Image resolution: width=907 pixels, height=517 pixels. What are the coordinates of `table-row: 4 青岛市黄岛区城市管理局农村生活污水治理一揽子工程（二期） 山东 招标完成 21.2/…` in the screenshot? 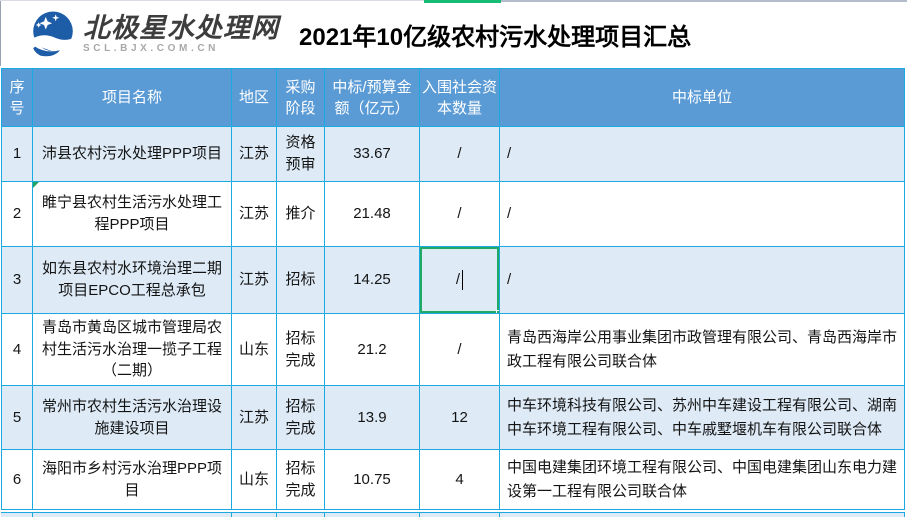 It's located at (453, 349).